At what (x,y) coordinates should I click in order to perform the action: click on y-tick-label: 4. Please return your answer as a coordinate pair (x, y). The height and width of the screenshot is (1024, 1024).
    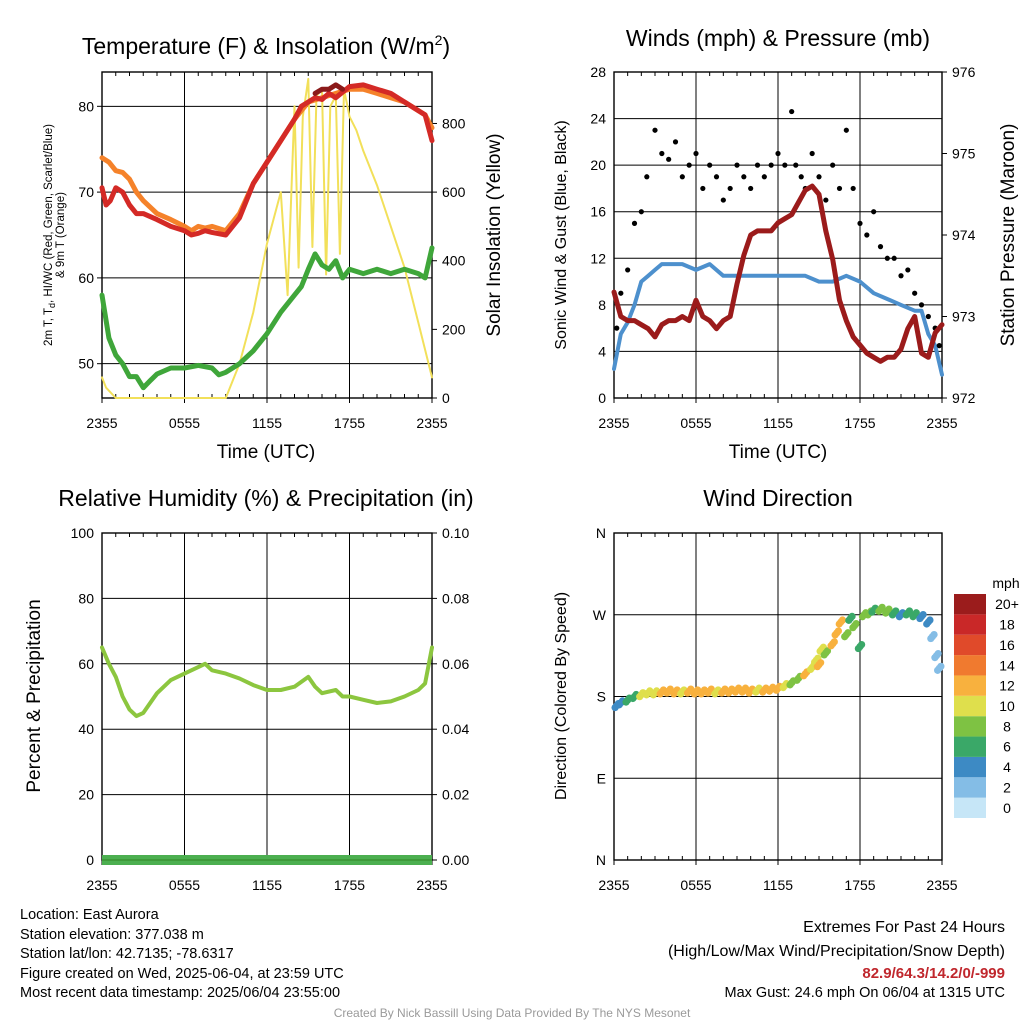
    Looking at the image, I should click on (602, 351).